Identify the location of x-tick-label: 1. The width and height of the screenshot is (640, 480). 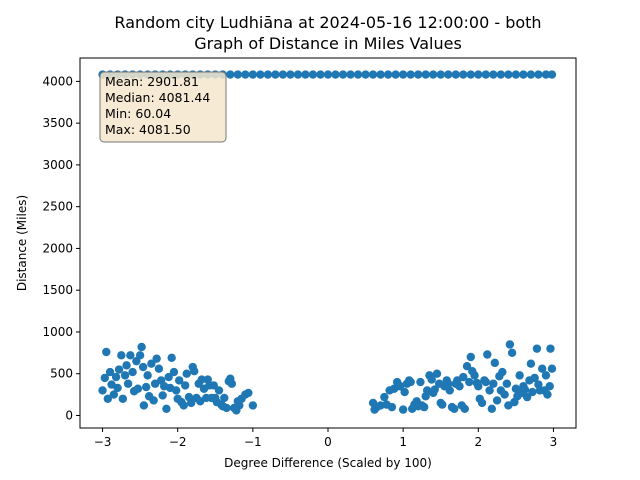
(403, 442).